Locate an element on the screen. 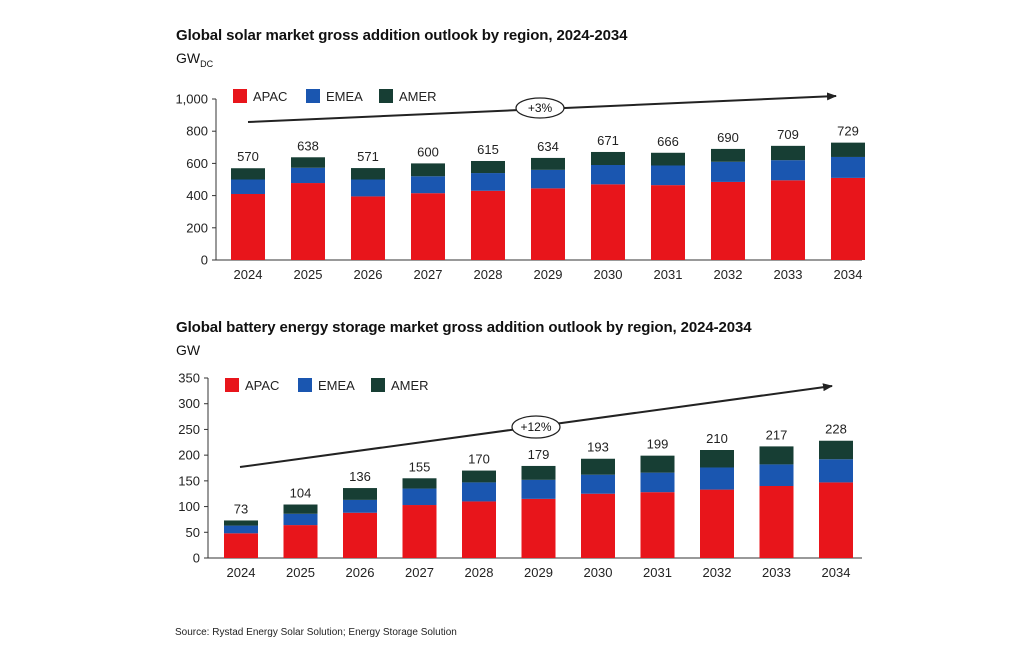 The height and width of the screenshot is (653, 1024). y-tick-label: 800 is located at coordinates (197, 131).